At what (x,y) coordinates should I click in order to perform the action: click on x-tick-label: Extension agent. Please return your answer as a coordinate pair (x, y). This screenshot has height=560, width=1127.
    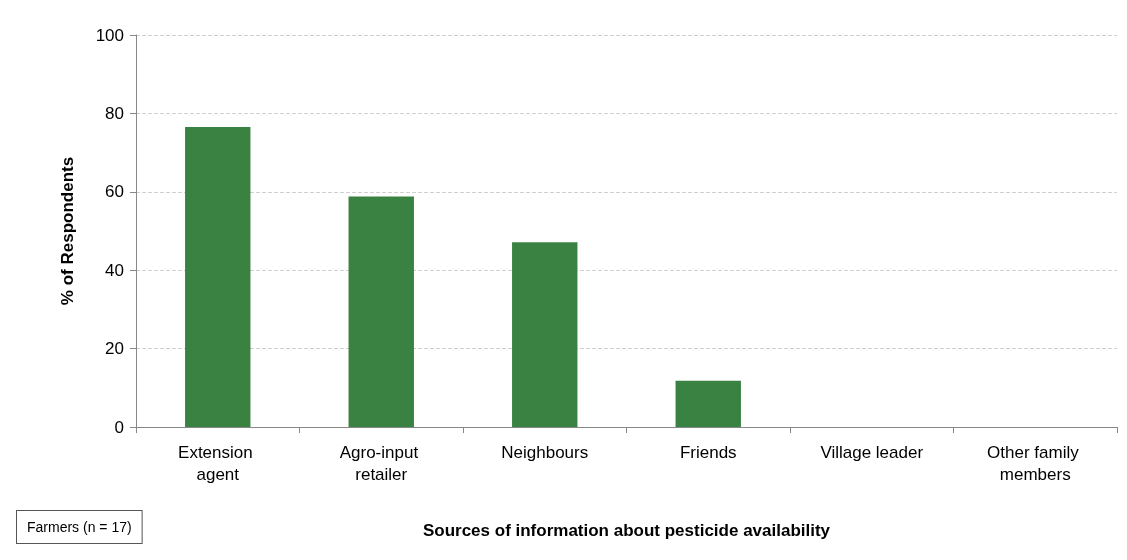
    Looking at the image, I should click on (218, 463).